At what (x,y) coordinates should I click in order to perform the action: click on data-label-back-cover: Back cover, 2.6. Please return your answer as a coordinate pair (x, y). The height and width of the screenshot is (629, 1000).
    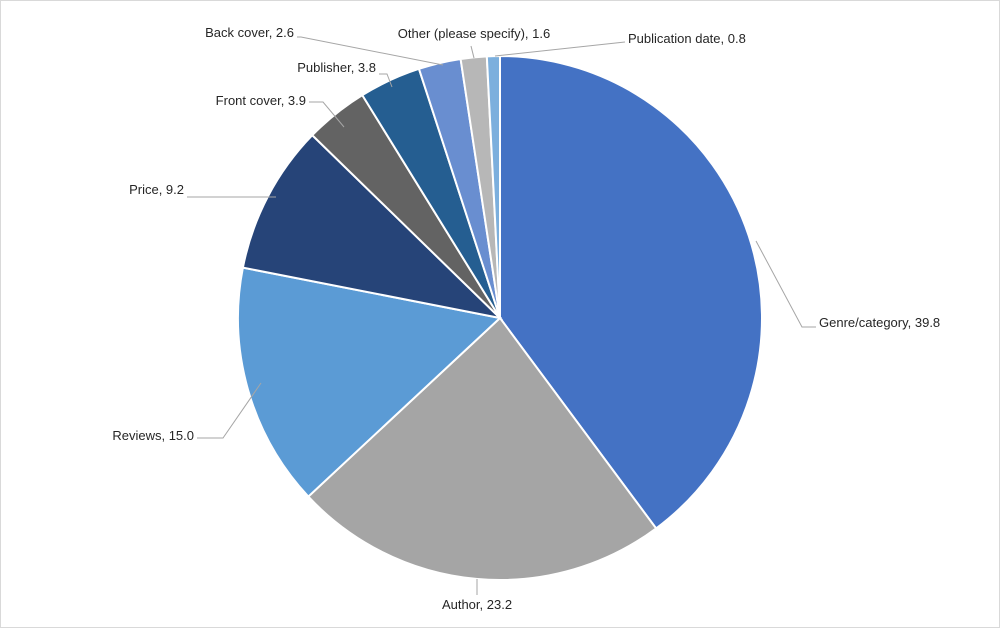
    Looking at the image, I should click on (249, 32).